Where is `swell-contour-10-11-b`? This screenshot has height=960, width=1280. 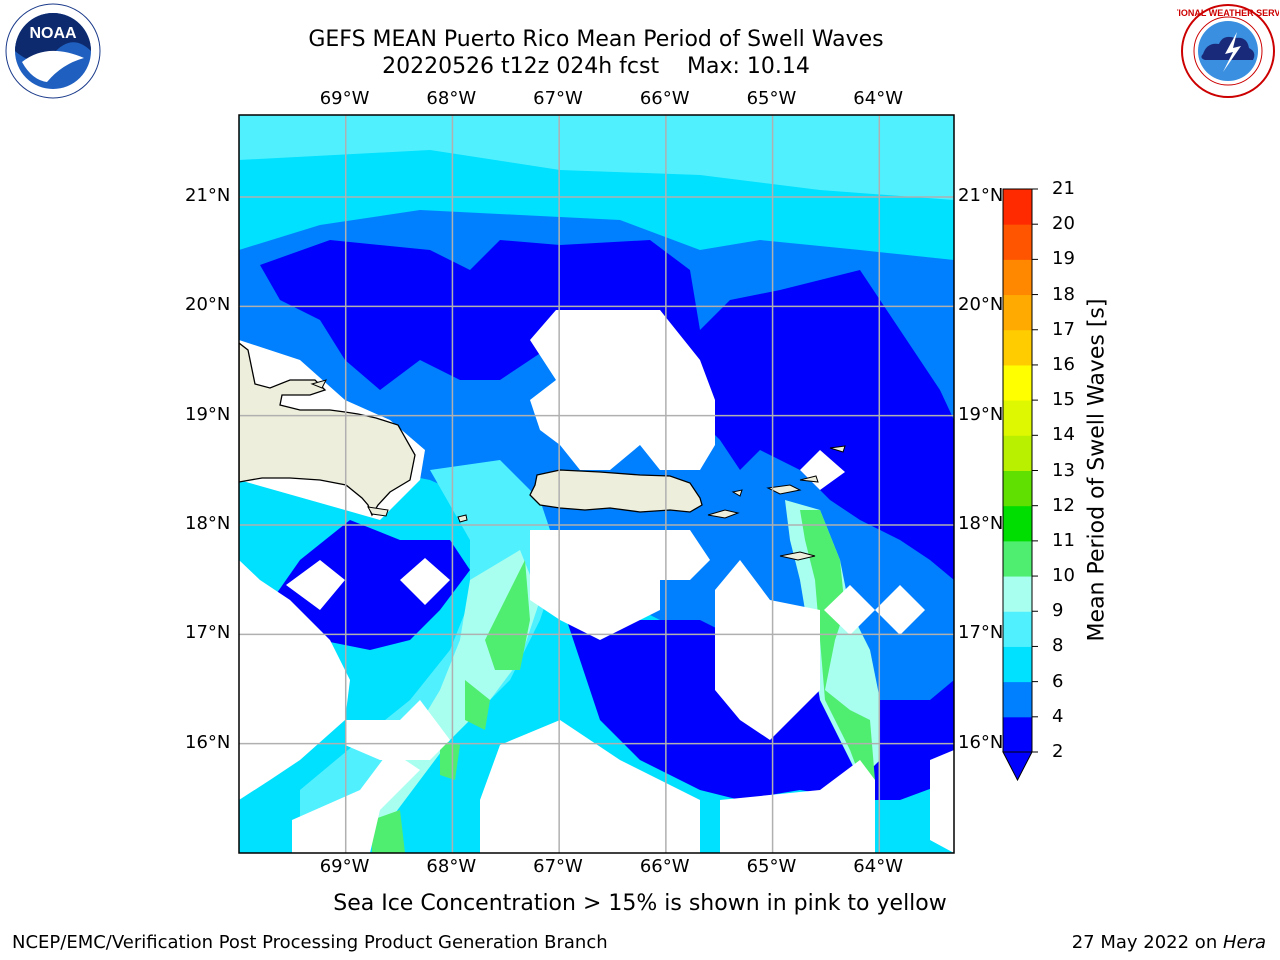
swell-contour-10-11-b is located at coordinates (477, 705).